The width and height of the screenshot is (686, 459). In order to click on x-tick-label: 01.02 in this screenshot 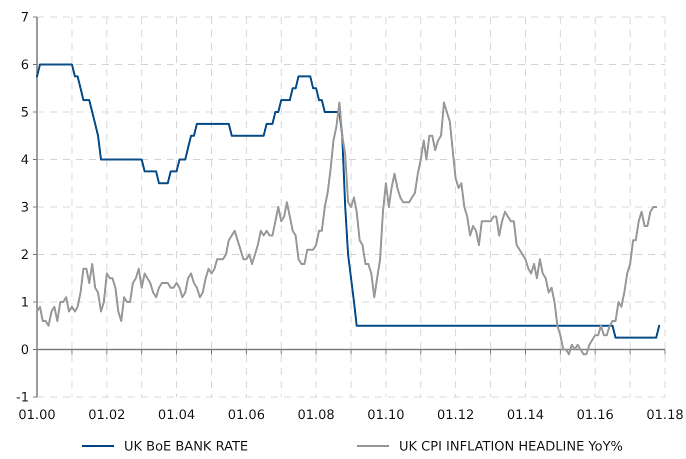, I will do `click(107, 415)`.